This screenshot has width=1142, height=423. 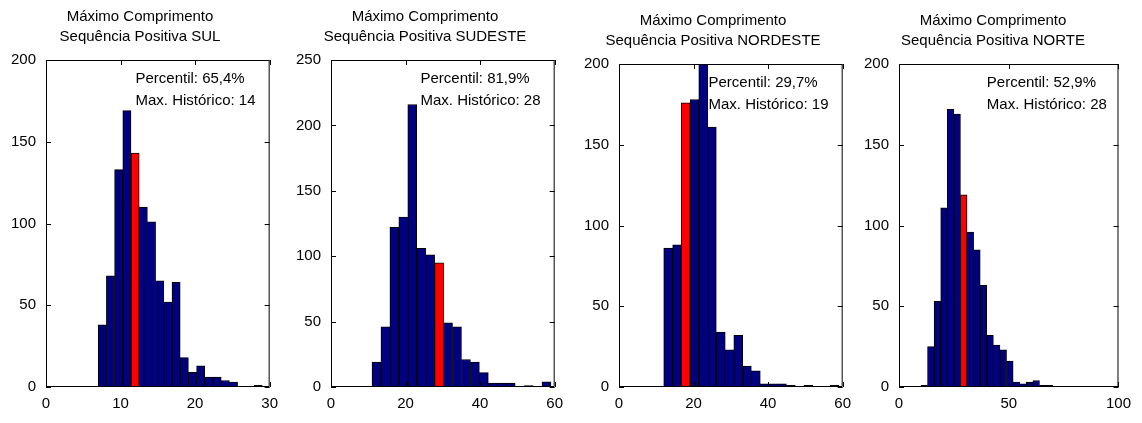 What do you see at coordinates (190, 78) in the screenshot?
I see `annotation: Percentil: 65,4%` at bounding box center [190, 78].